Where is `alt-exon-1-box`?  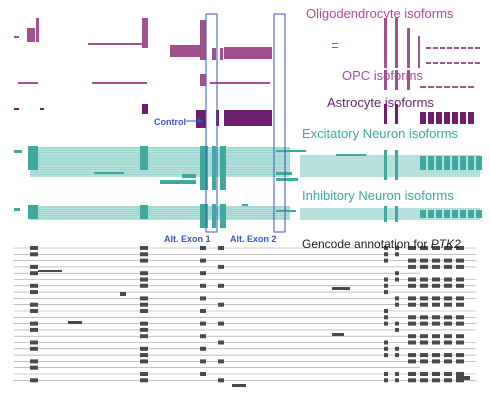 alt-exon-1-box is located at coordinates (211, 123).